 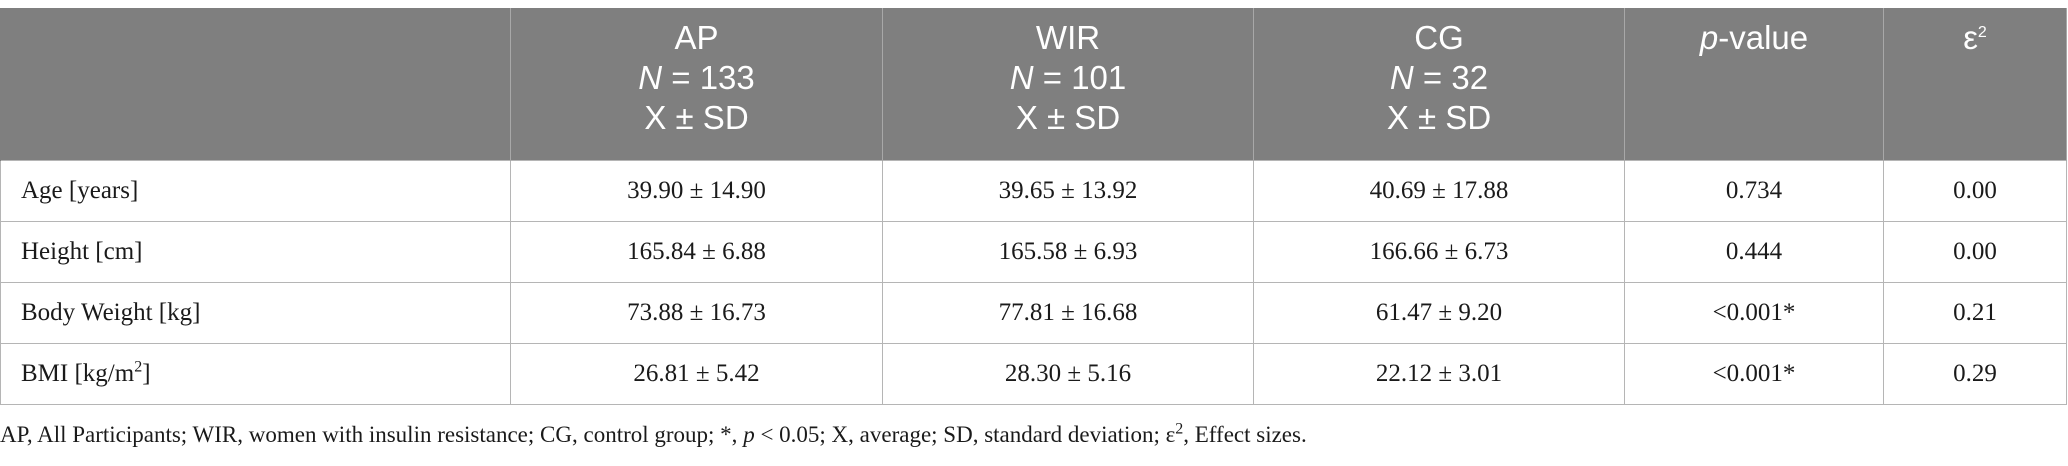 What do you see at coordinates (138, 367) in the screenshot?
I see `row-label-sup: 2` at bounding box center [138, 367].